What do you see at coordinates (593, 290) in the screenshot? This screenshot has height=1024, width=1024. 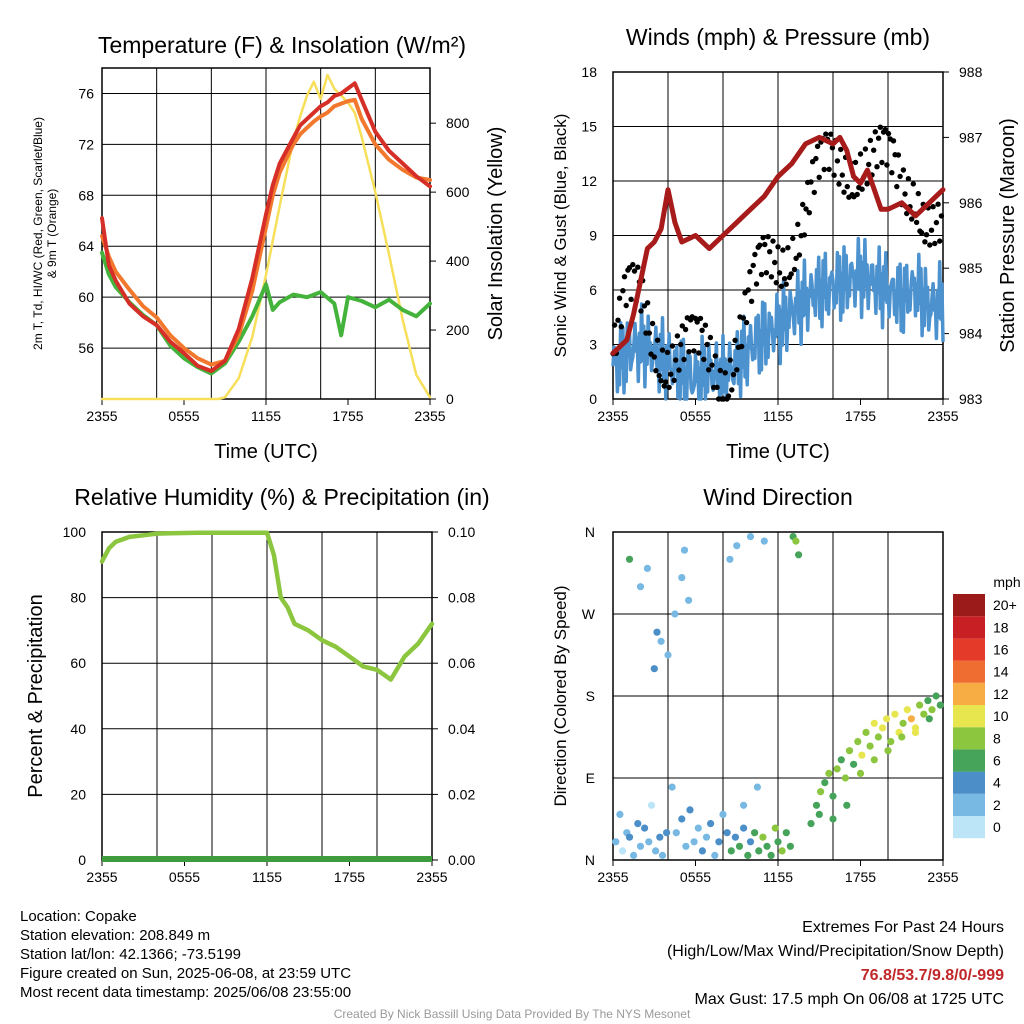 I see `wind-ytick-label: 6` at bounding box center [593, 290].